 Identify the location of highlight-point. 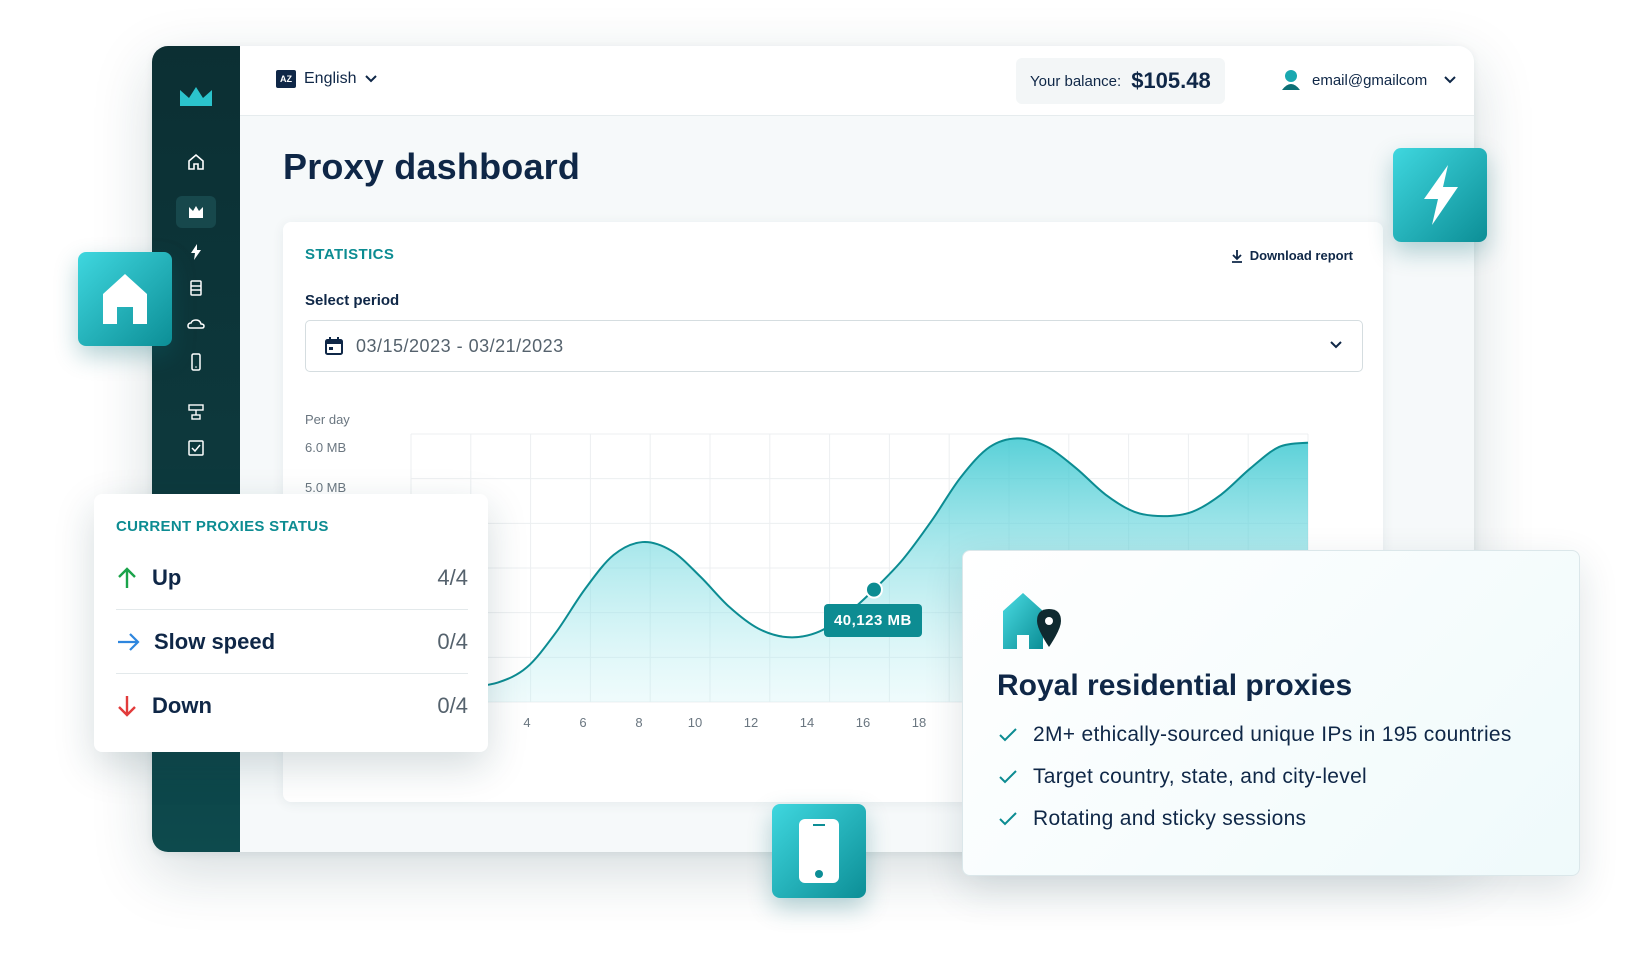
(873, 589).